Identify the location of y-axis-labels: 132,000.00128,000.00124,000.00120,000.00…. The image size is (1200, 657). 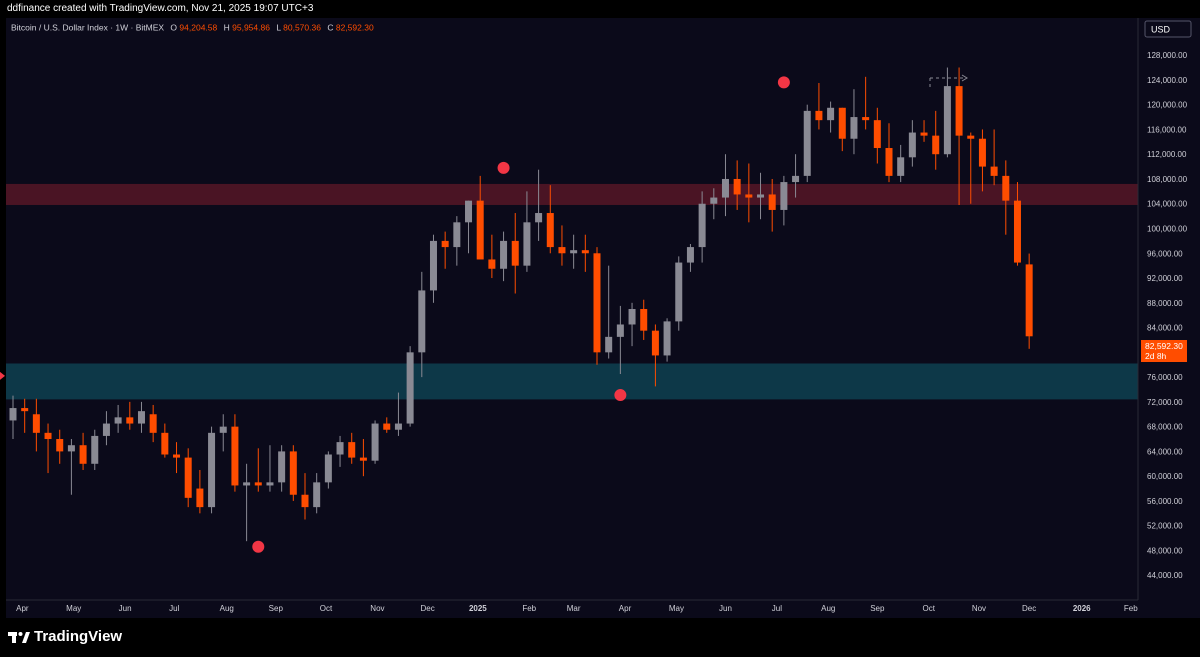
(1167, 303).